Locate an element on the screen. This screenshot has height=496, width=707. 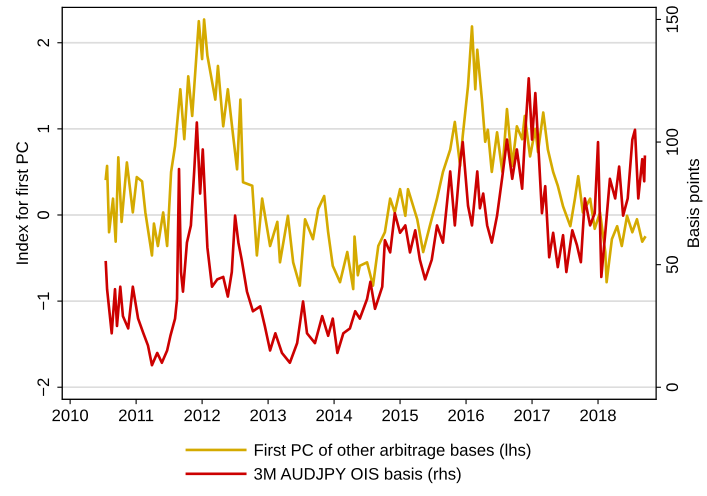
y2-tick-label: 100 is located at coordinates (672, 141).